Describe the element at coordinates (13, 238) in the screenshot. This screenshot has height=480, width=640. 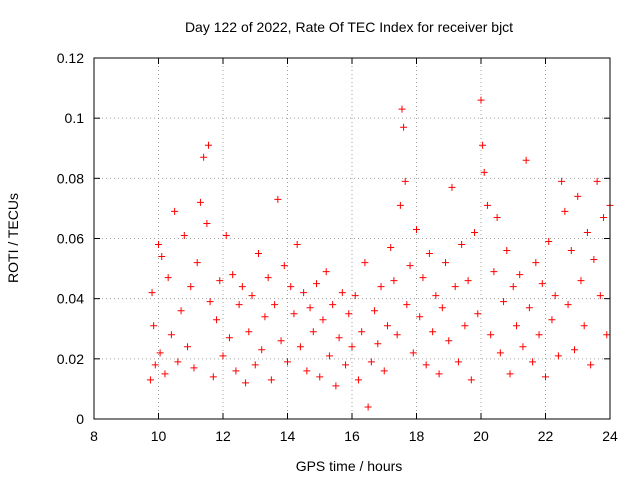
I see `y-axis-label: ROTI / TECUs` at that location.